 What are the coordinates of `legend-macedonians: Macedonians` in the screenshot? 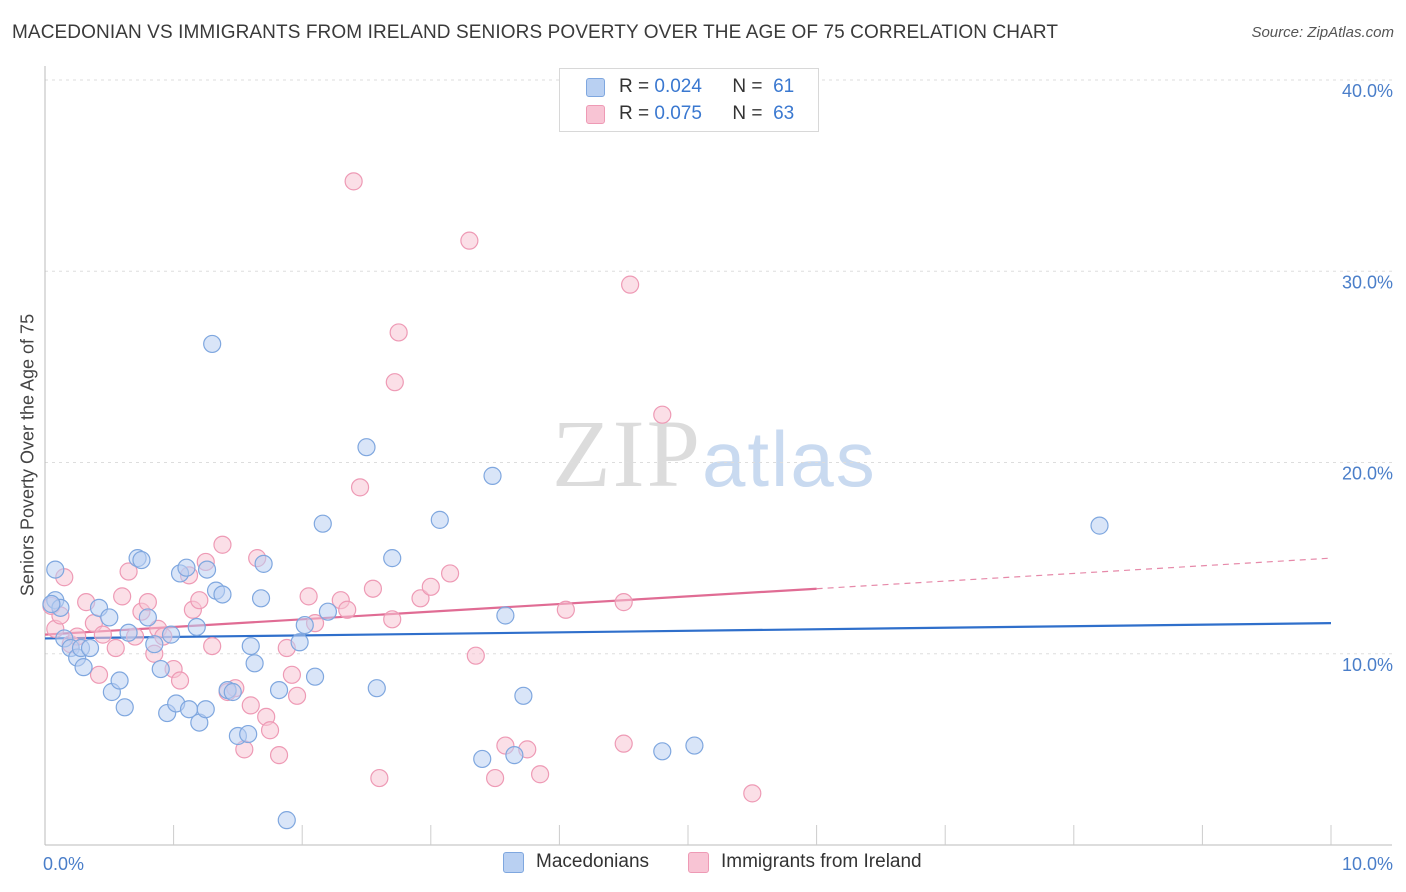 It's located at (576, 862).